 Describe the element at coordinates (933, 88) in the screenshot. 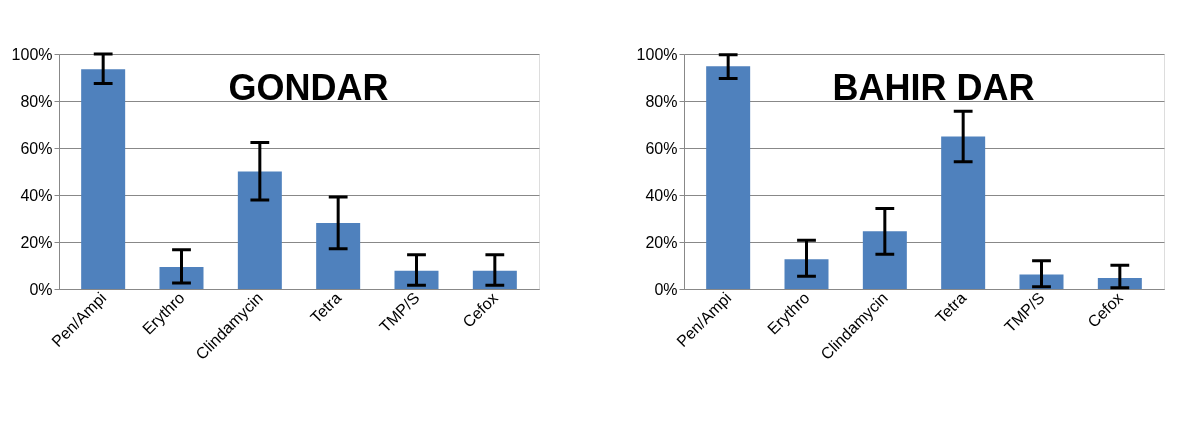

I see `chart-title: BAHIR DAR` at that location.